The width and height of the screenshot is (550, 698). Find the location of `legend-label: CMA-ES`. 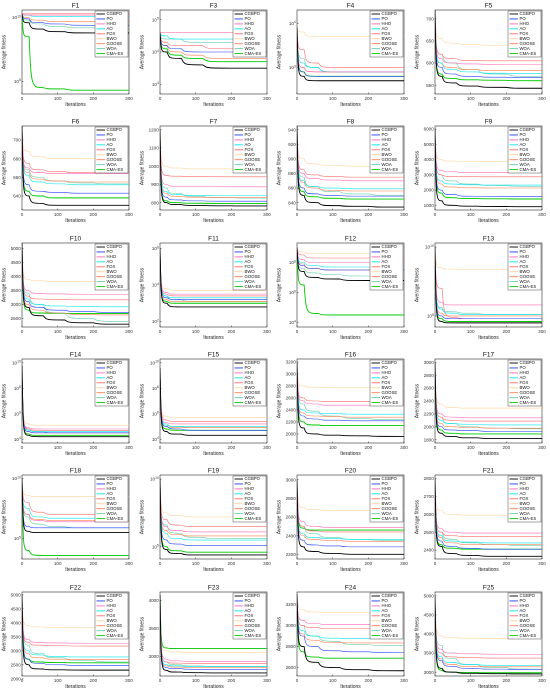

legend-label: CMA-ES is located at coordinates (390, 53).